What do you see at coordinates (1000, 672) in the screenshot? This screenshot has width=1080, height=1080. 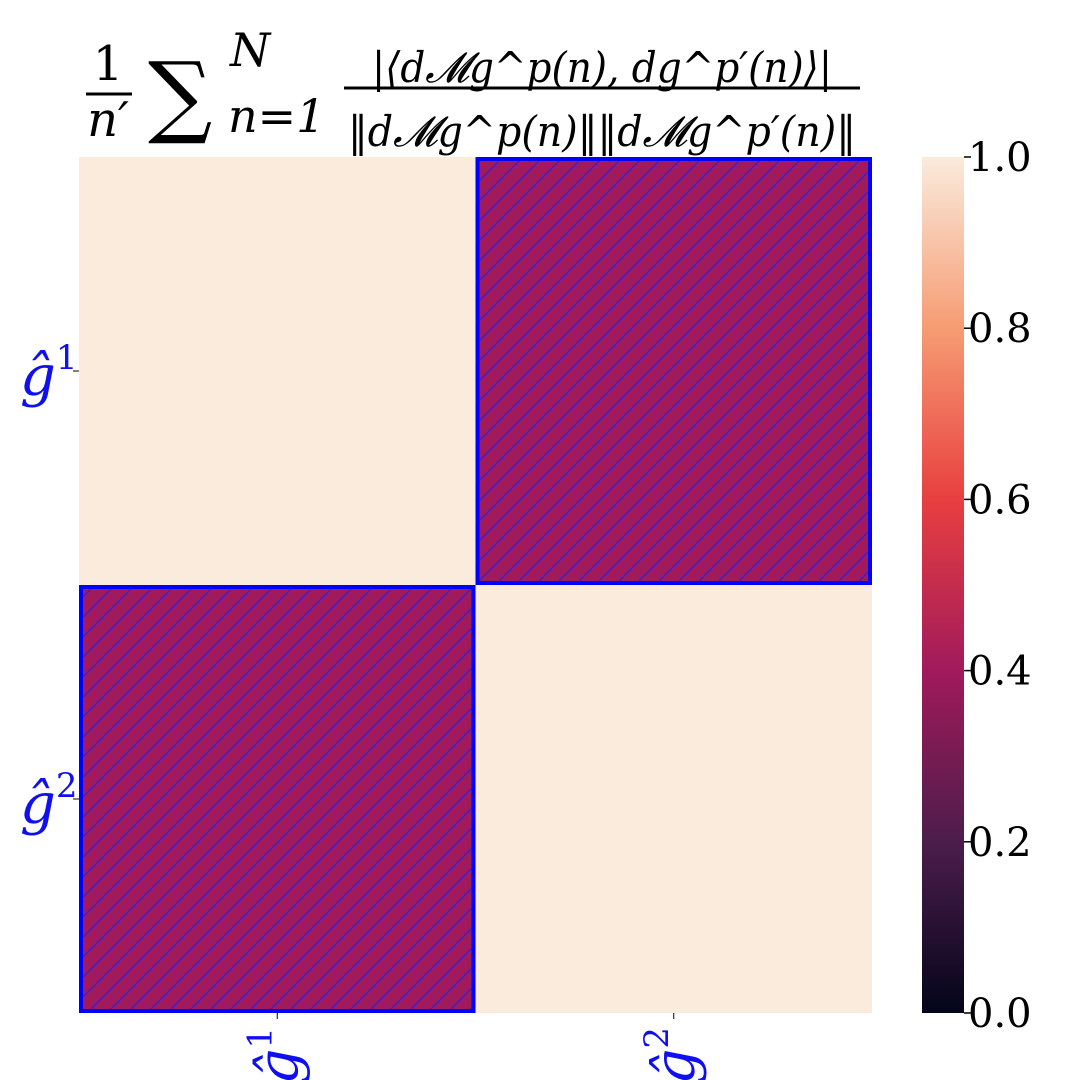 I see `colorbar-tick-label-2: 0.4` at bounding box center [1000, 672].